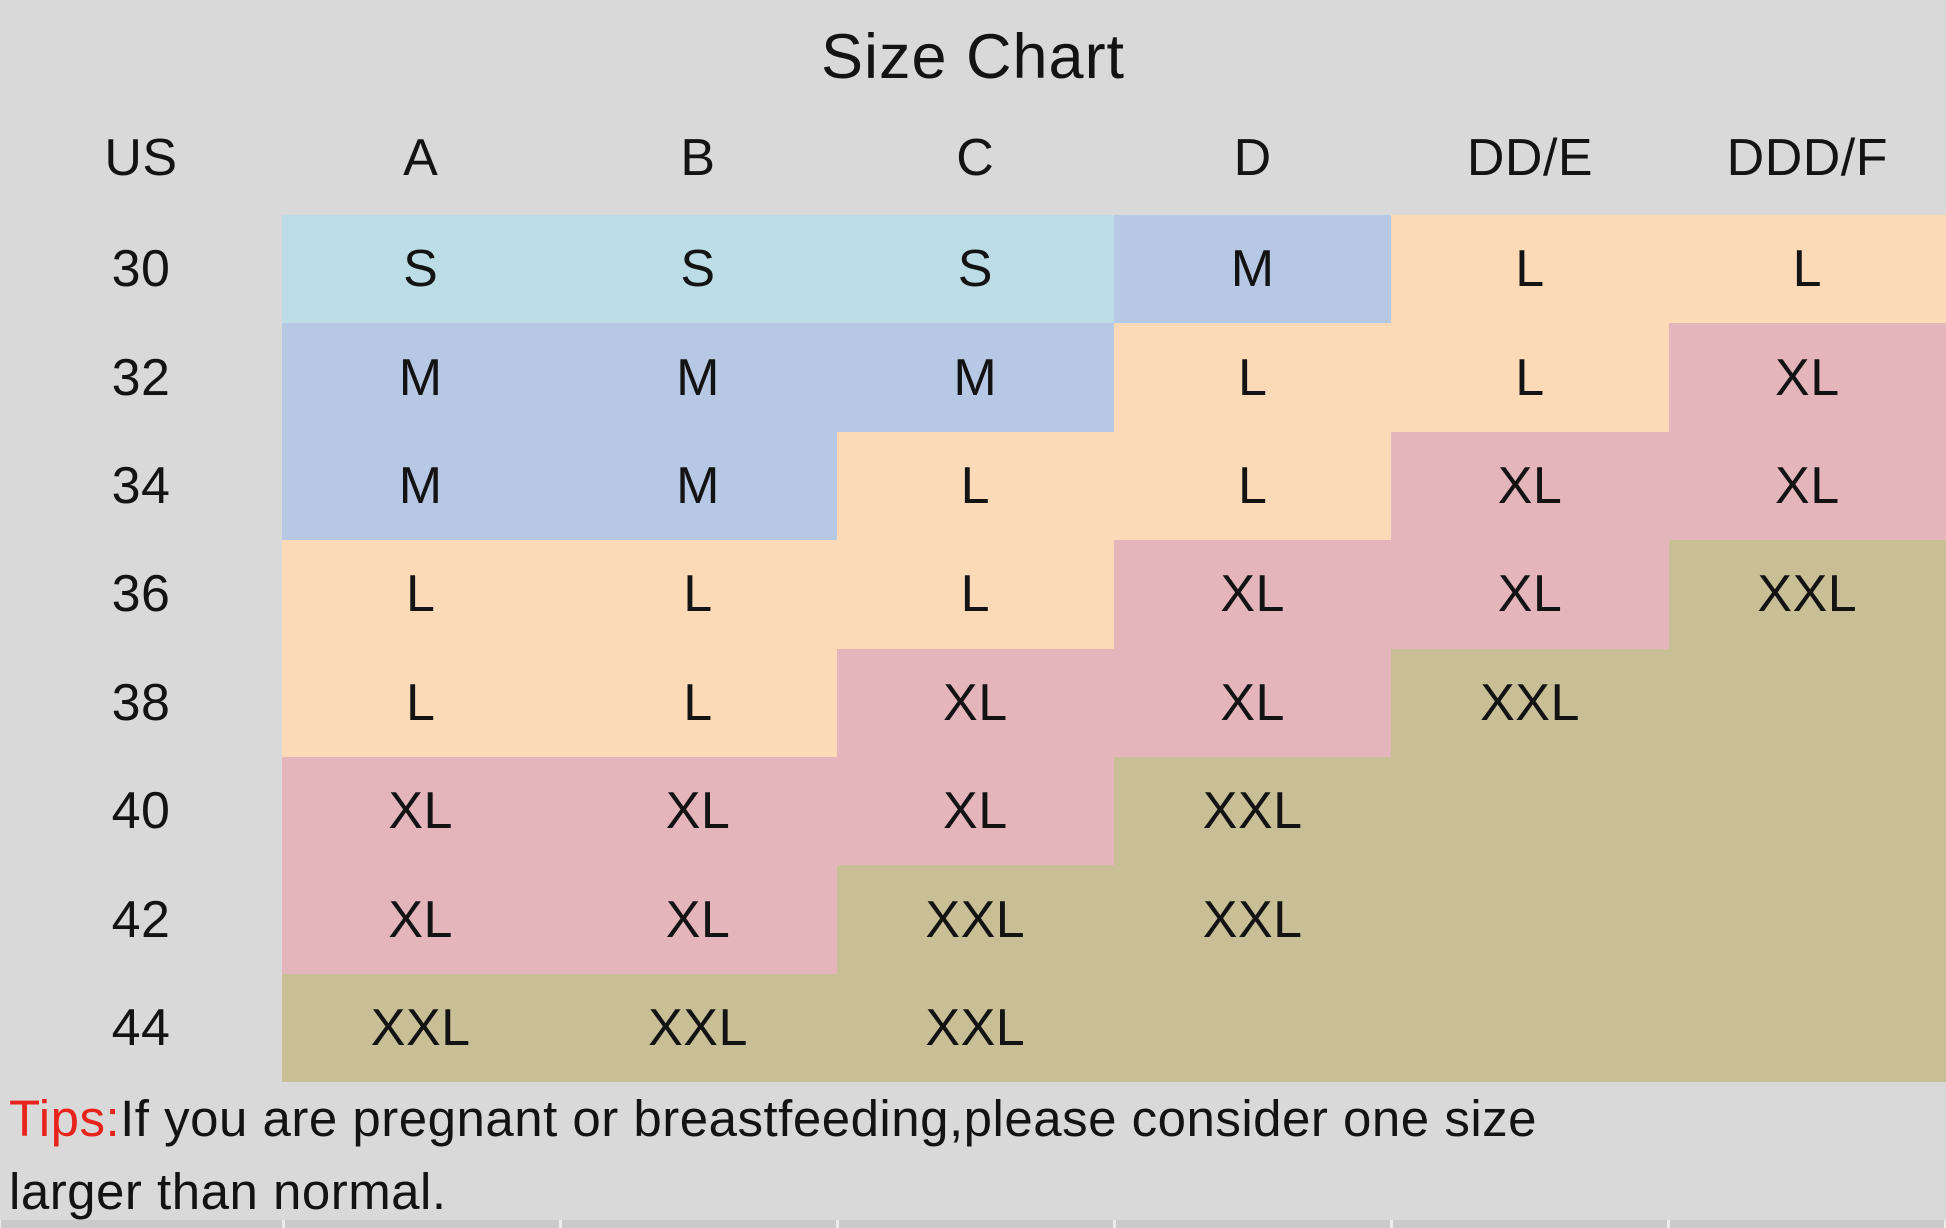  What do you see at coordinates (141, 157) in the screenshot?
I see `header-cell-us: US` at bounding box center [141, 157].